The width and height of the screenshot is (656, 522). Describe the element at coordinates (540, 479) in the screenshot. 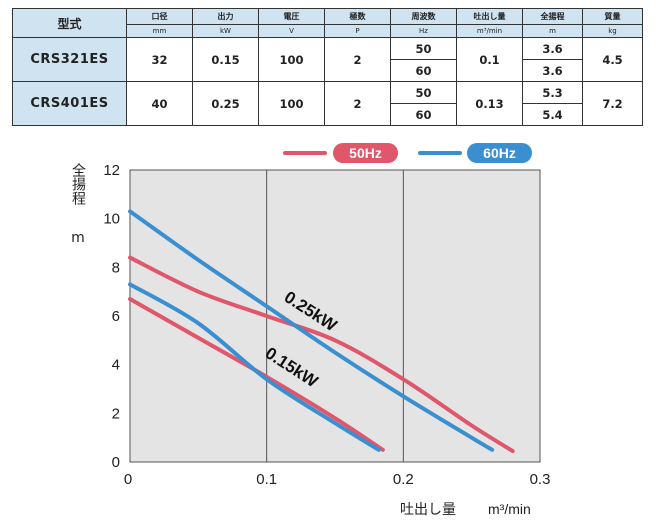

I see `x-tick-label: 0.3` at that location.